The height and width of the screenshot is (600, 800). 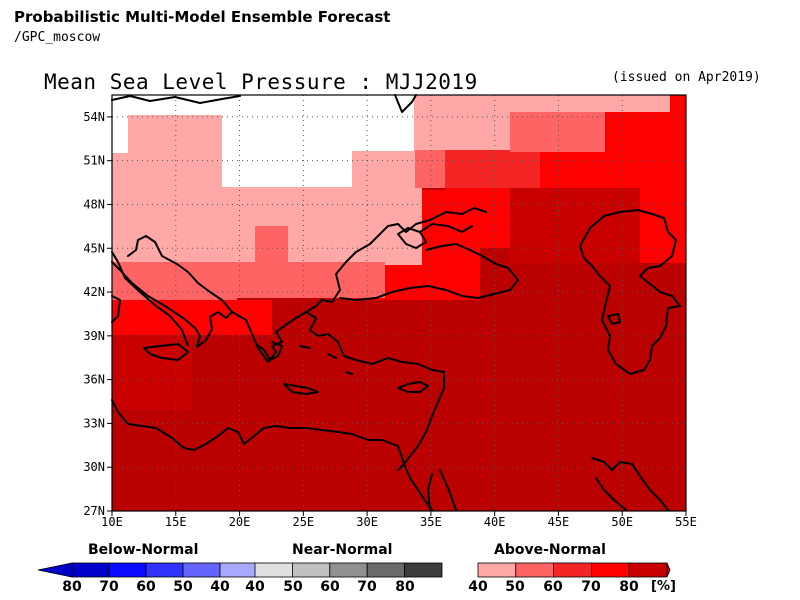 I want to click on coast-black-sea-west, so click(x=409, y=255).